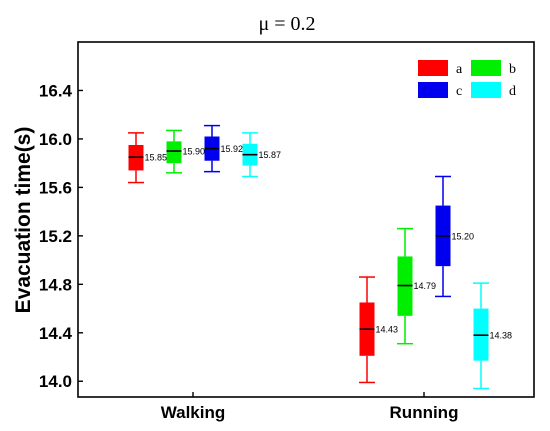 The width and height of the screenshot is (550, 431). I want to click on legend-swatch-c, so click(433, 90).